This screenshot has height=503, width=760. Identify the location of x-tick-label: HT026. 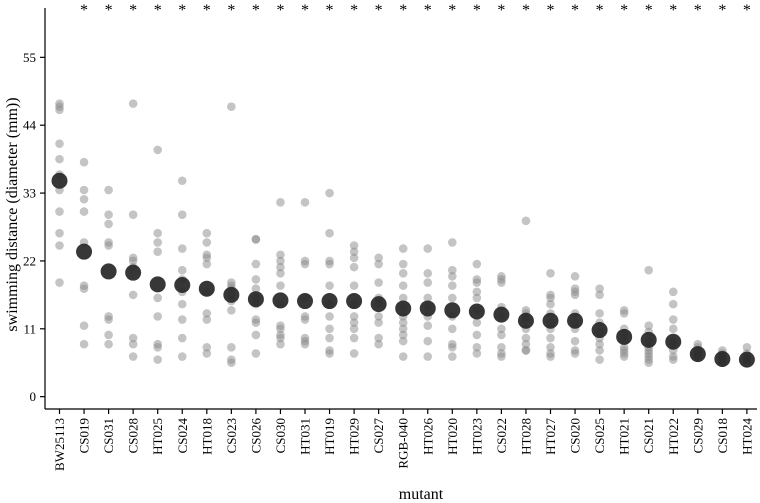
(427, 436).